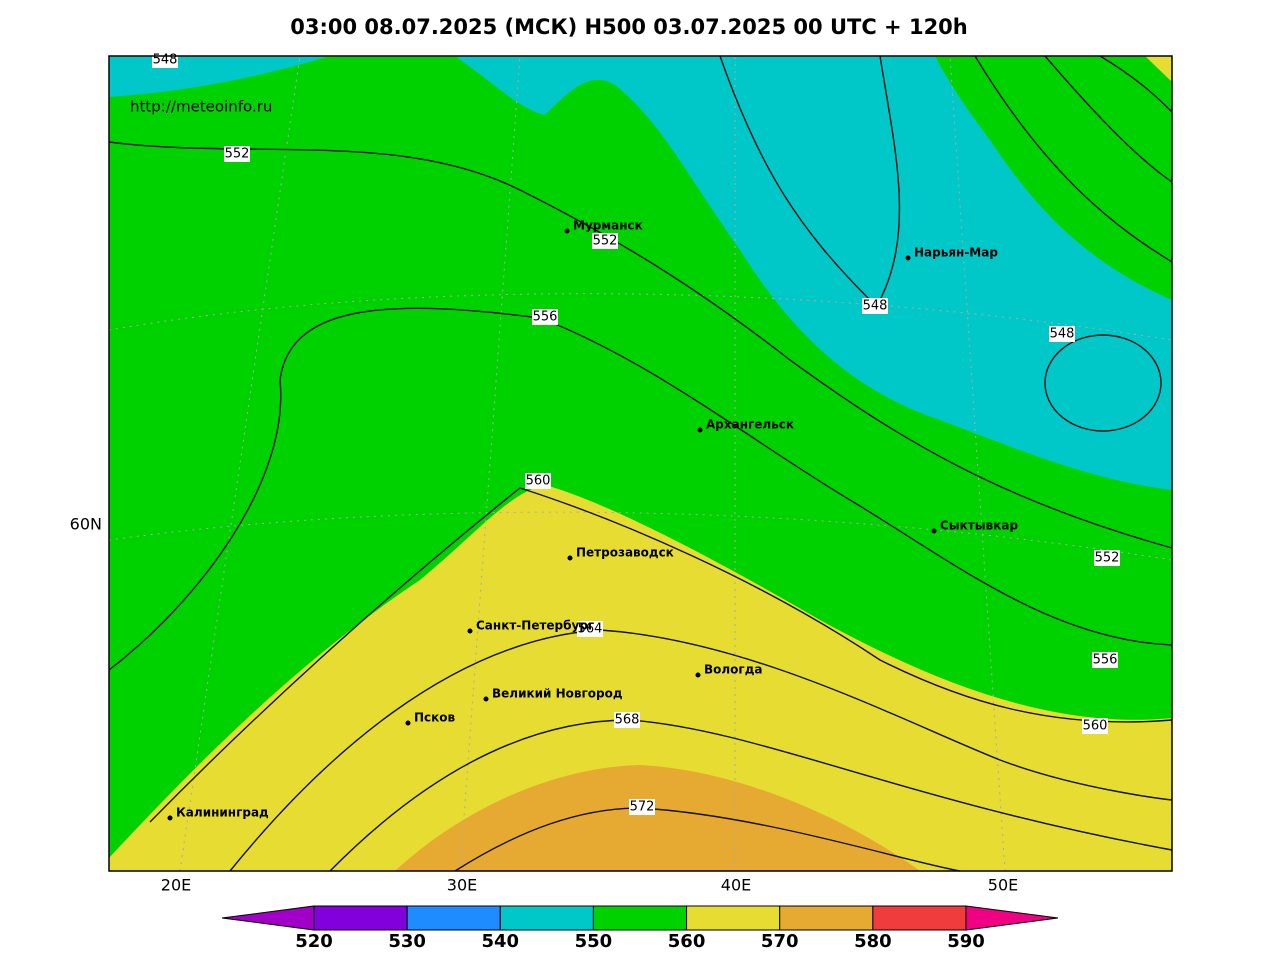 The height and width of the screenshot is (963, 1281). I want to click on colorbar-extend-low, so click(268, 918).